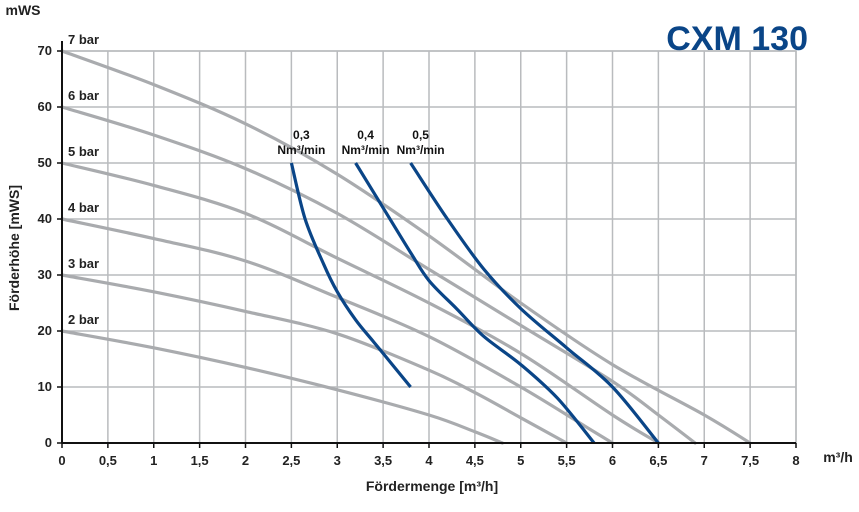 The image size is (859, 512). I want to click on air-curve, so click(350, 275).